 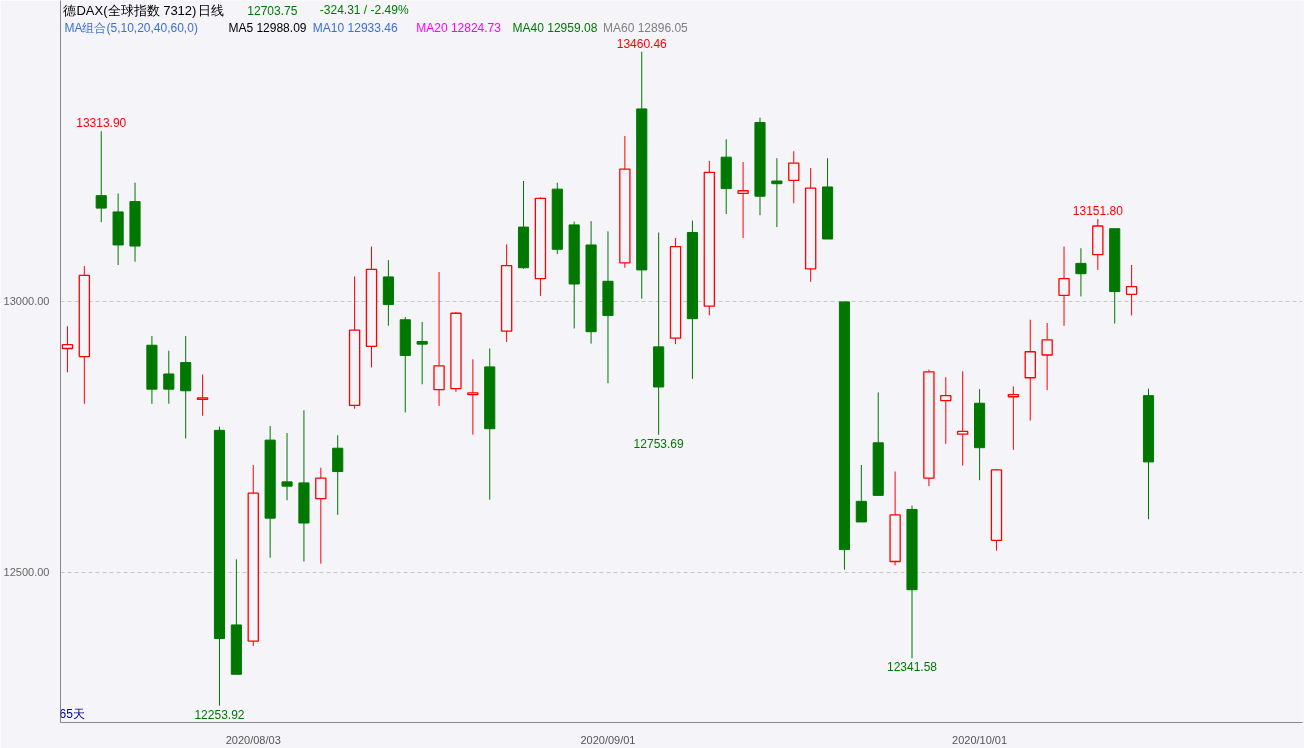 I want to click on annotation: MA20 12824.73, so click(x=459, y=28).